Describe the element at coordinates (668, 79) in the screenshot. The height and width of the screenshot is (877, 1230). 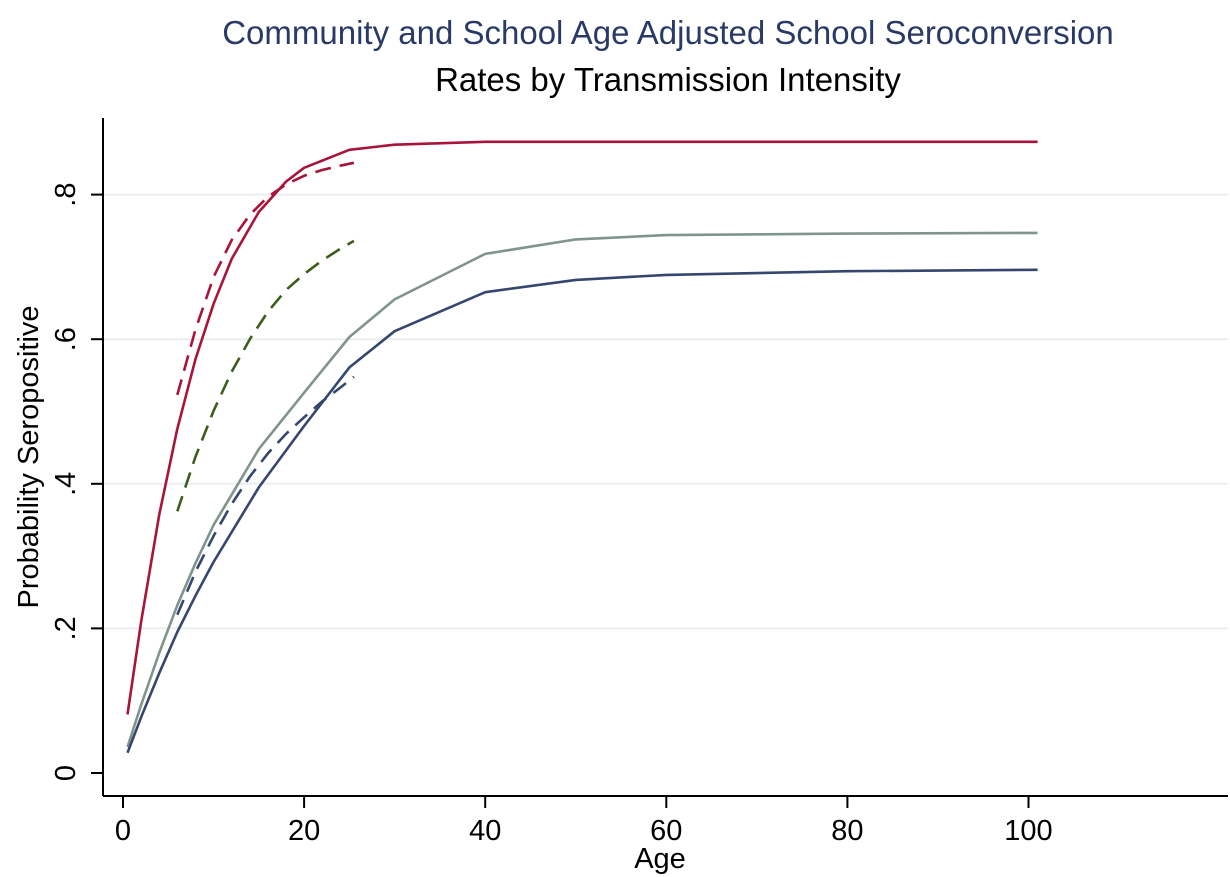
I see `chart-subtitle: Rates by Transmission Intensity` at that location.